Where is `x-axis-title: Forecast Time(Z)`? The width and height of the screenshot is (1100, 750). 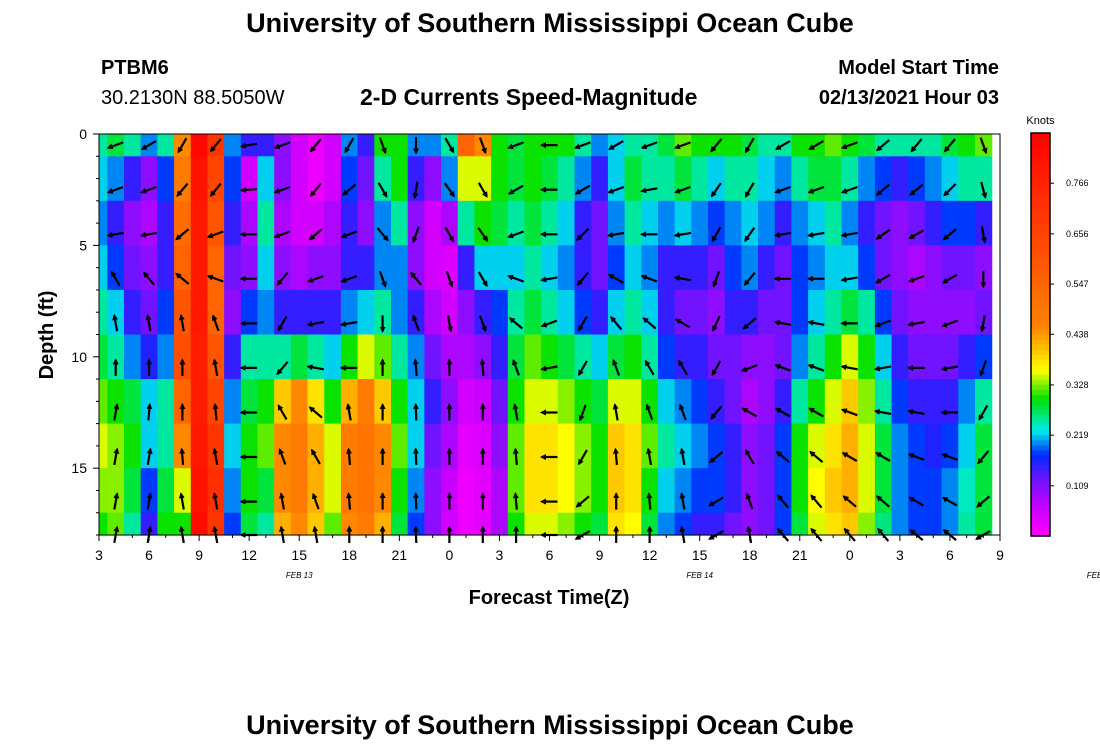
x-axis-title: Forecast Time(Z) is located at coordinates (549, 598).